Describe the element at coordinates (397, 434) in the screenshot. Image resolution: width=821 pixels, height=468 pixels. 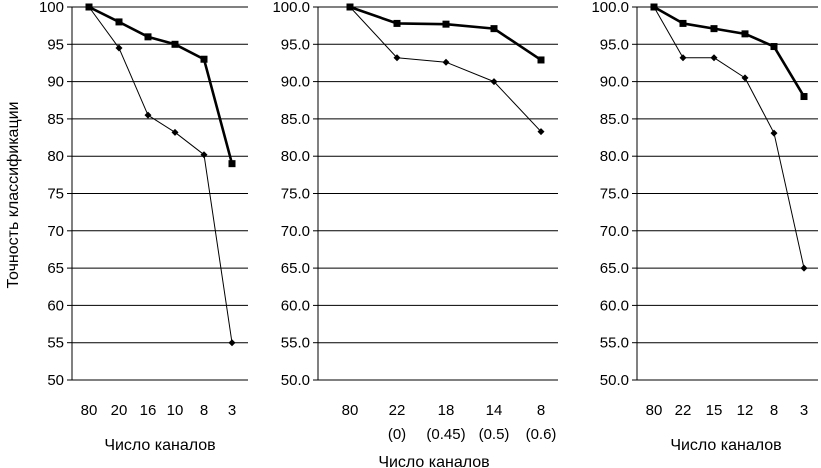
I see `x-tick-sublabel: (0)` at that location.